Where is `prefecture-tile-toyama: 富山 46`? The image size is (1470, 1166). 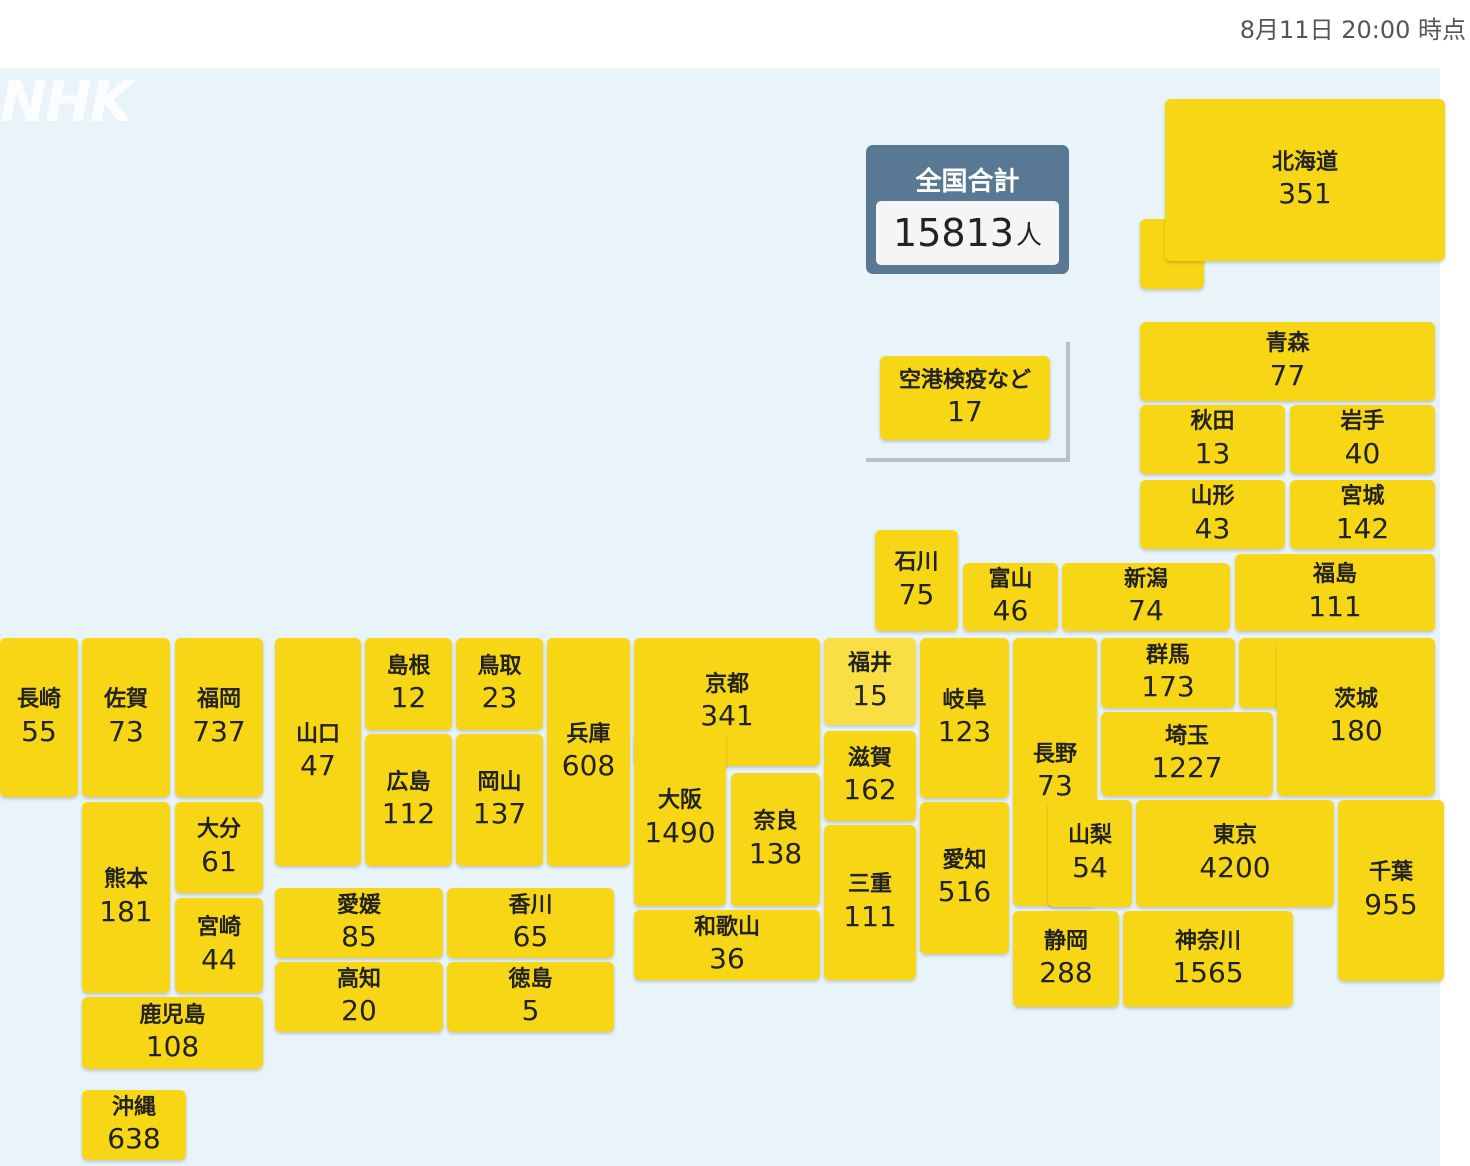 prefecture-tile-toyama: 富山 46 is located at coordinates (1010, 597).